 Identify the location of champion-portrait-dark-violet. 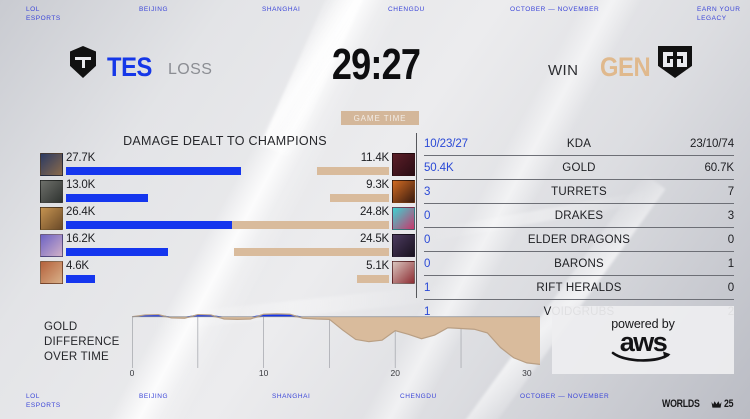
(403, 245).